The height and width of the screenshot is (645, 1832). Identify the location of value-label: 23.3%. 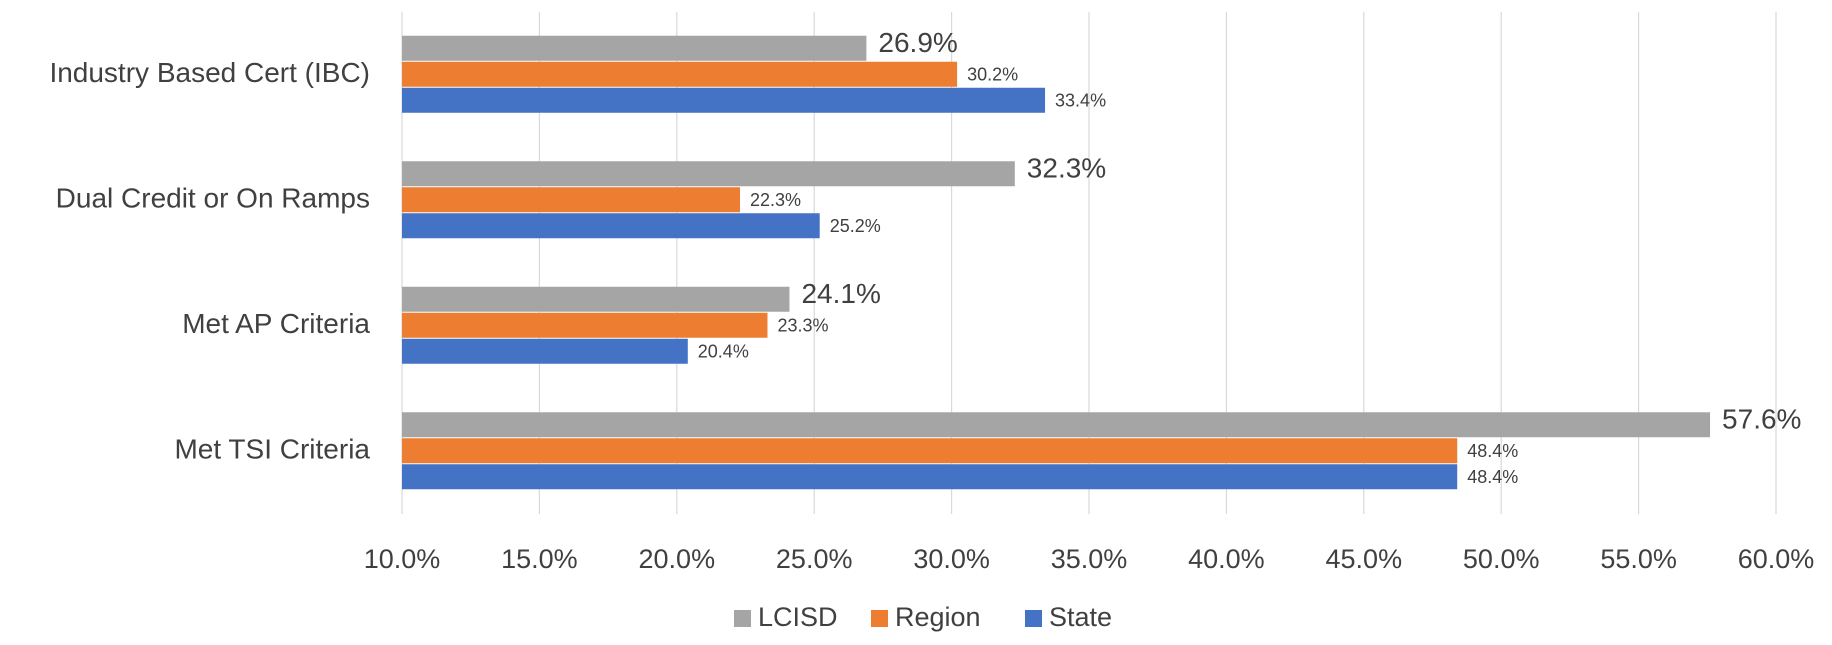
(802, 326).